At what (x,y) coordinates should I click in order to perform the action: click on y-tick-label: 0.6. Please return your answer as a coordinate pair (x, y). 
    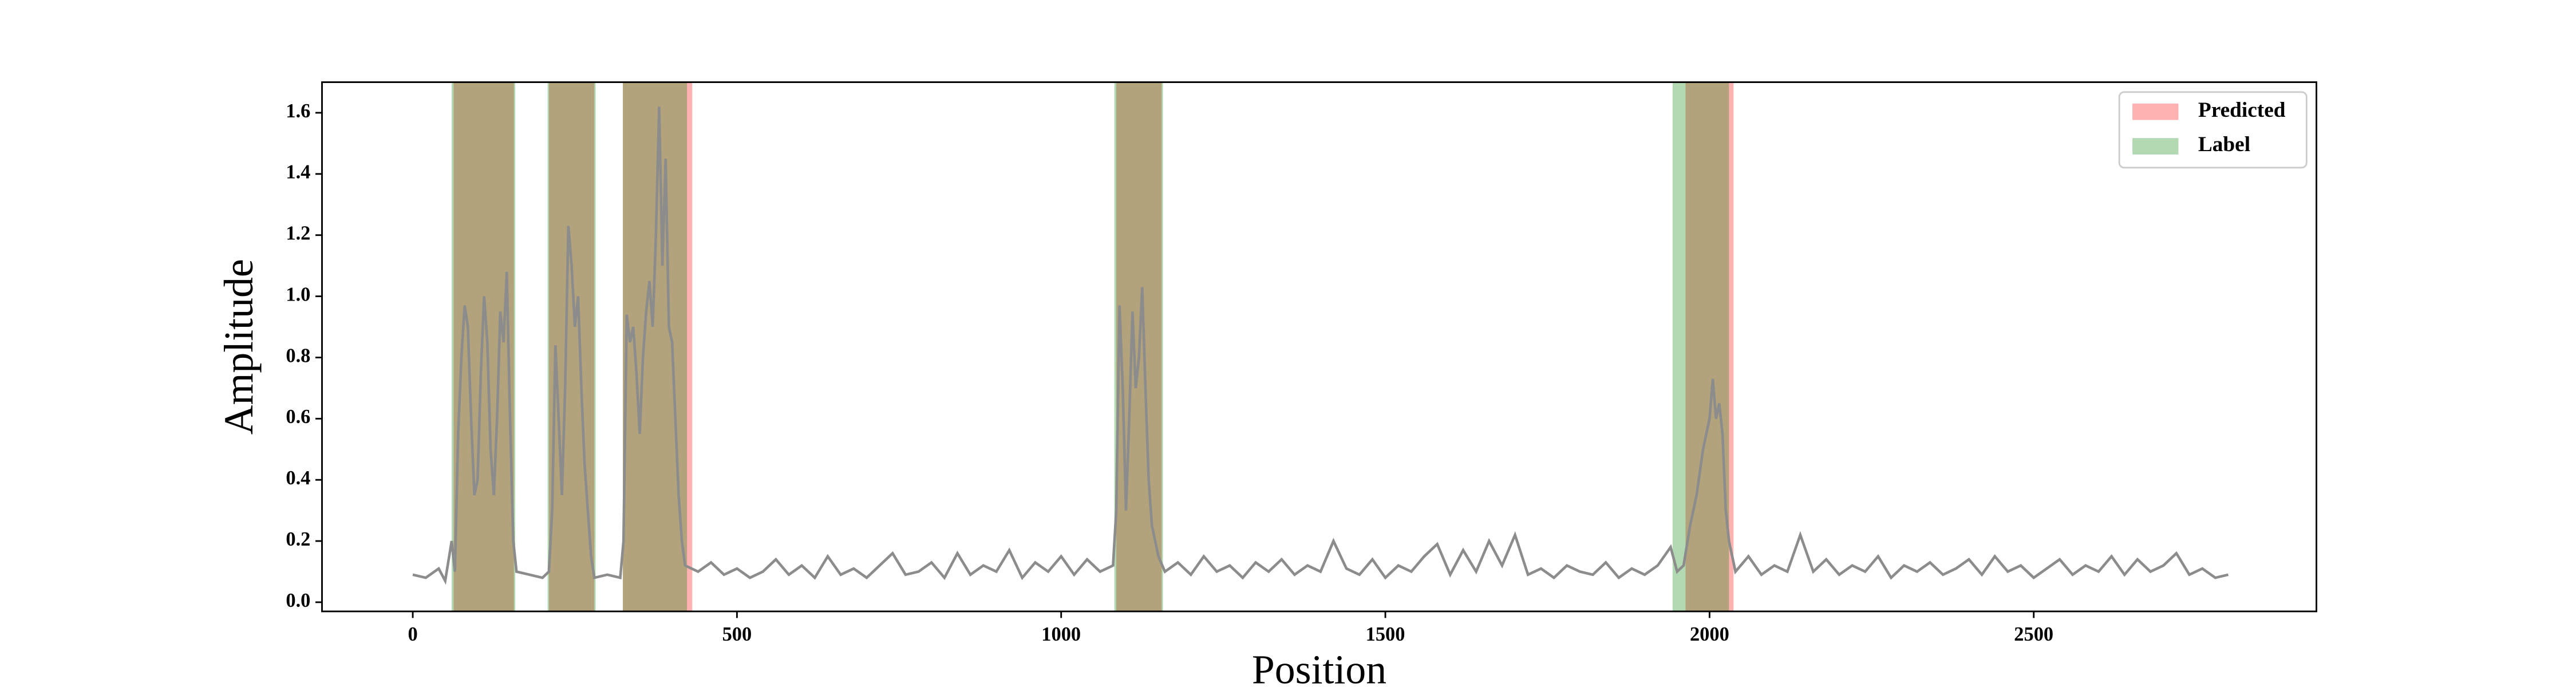
    Looking at the image, I should click on (298, 417).